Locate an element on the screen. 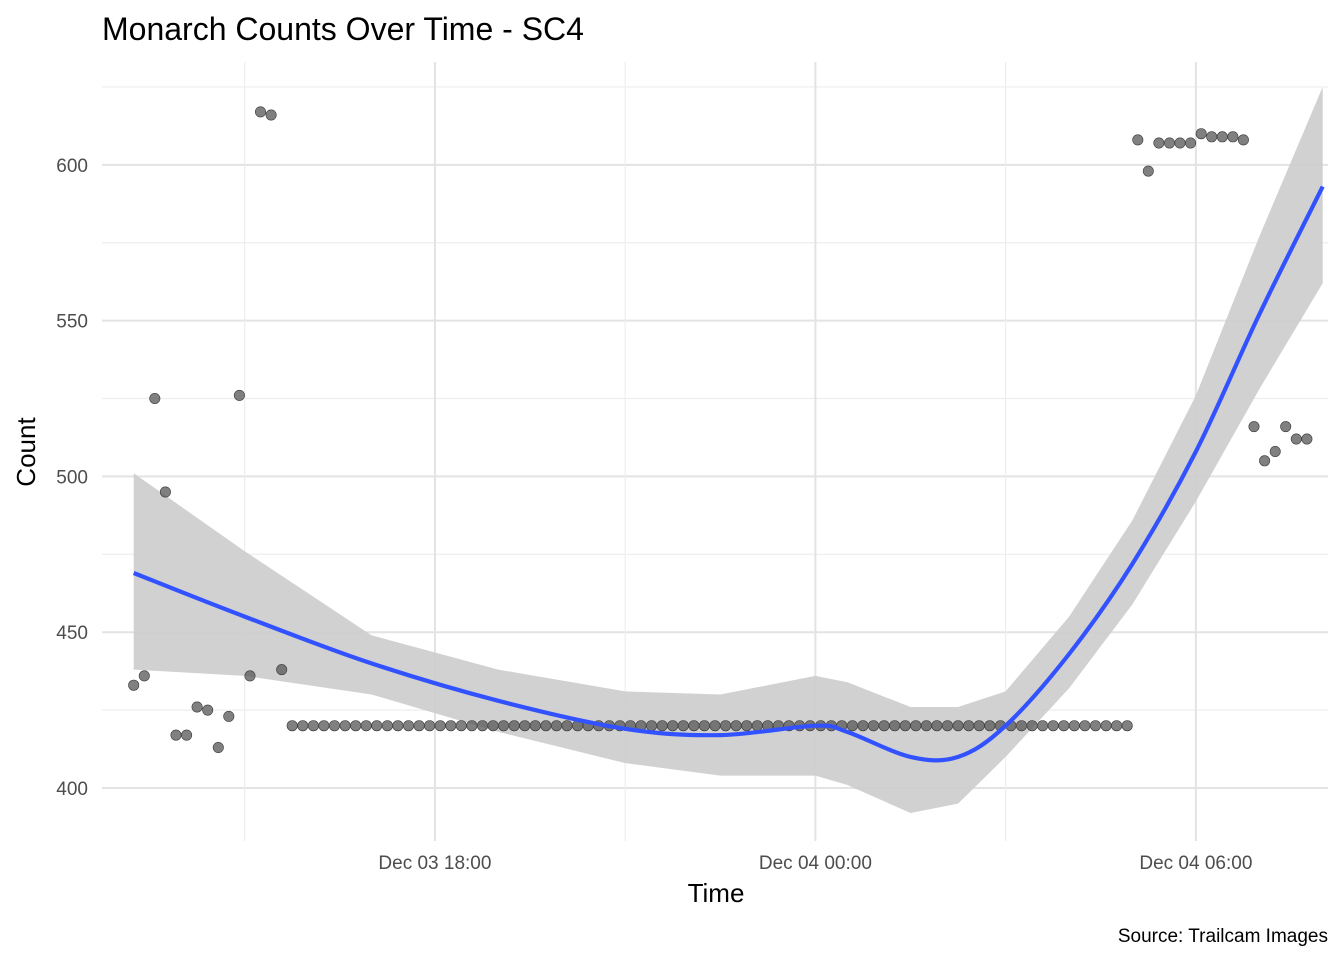 Image resolution: width=1344 pixels, height=965 pixels. chart-caption: Source: Trailcam Images is located at coordinates (1223, 936).